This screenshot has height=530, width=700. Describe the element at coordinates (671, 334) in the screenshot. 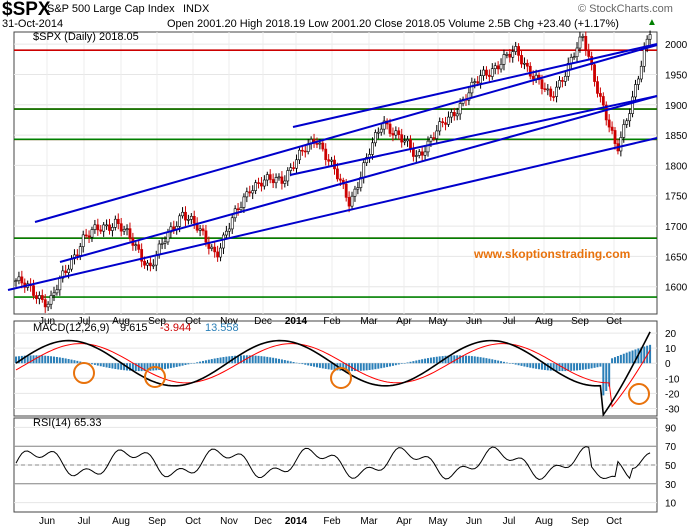

I see `macd-y-tick-0: 20` at that location.